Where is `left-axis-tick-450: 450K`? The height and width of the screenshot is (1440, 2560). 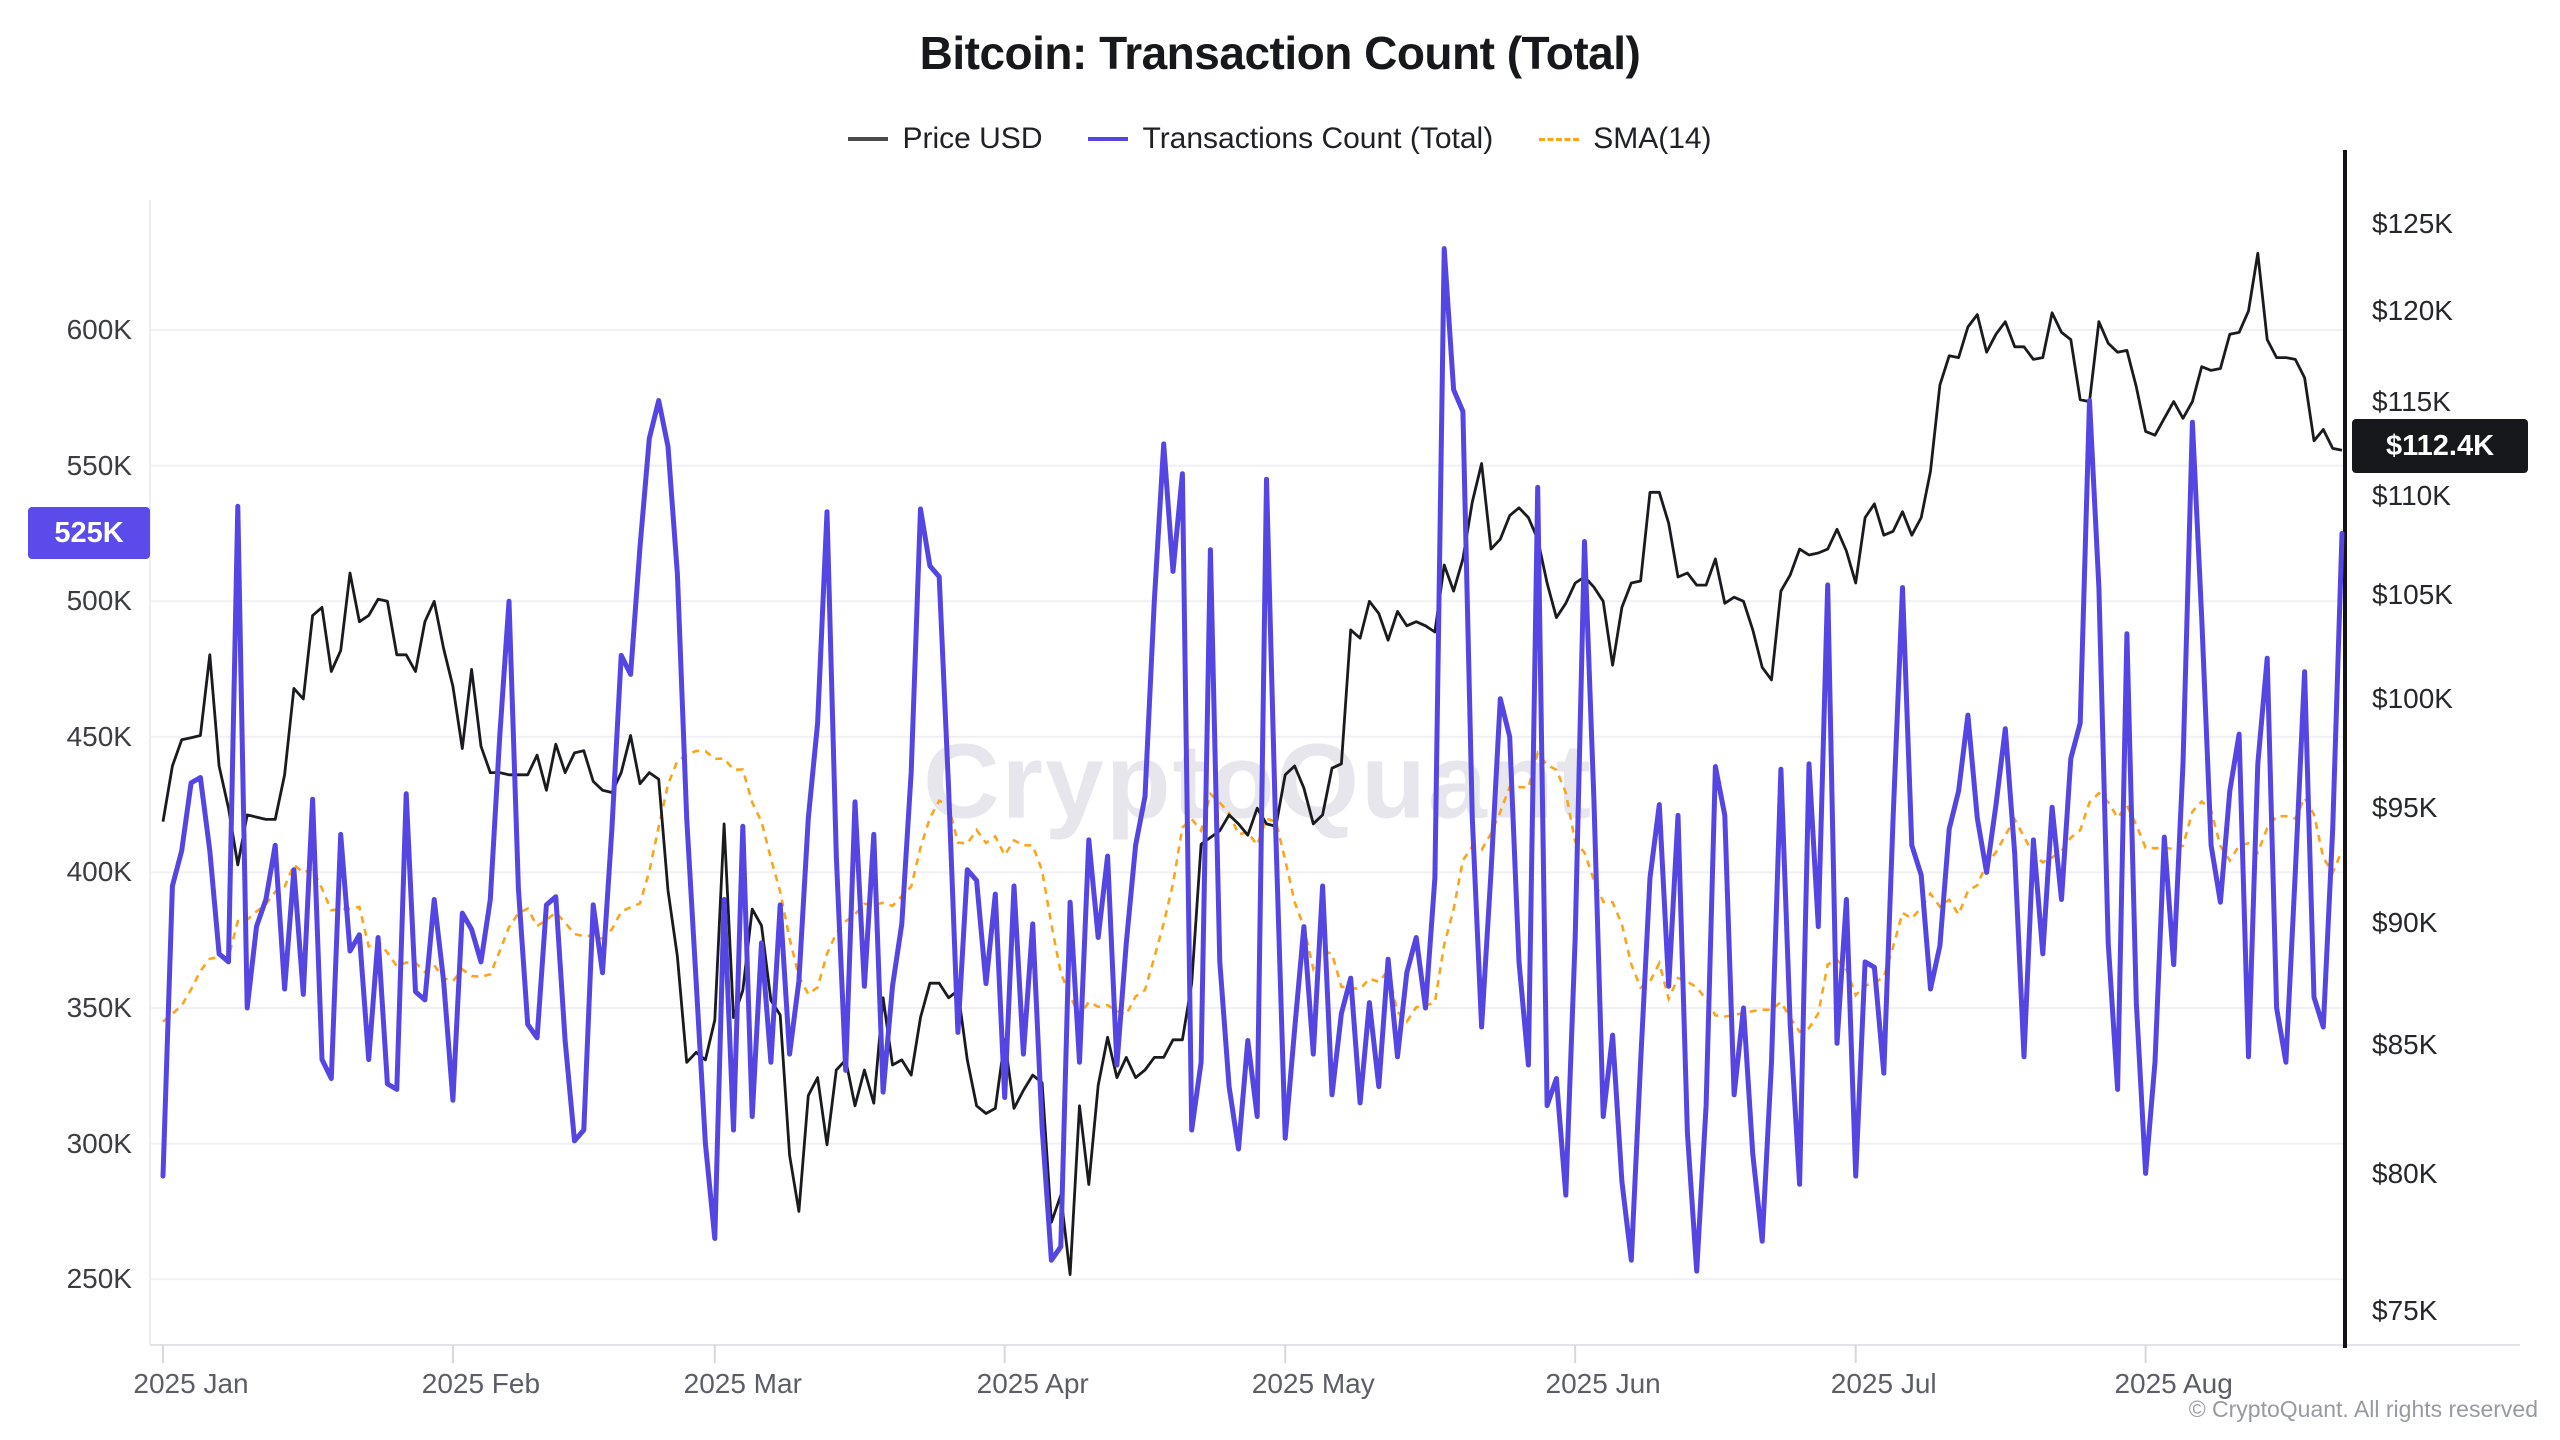 left-axis-tick-450: 450K is located at coordinates (99, 736).